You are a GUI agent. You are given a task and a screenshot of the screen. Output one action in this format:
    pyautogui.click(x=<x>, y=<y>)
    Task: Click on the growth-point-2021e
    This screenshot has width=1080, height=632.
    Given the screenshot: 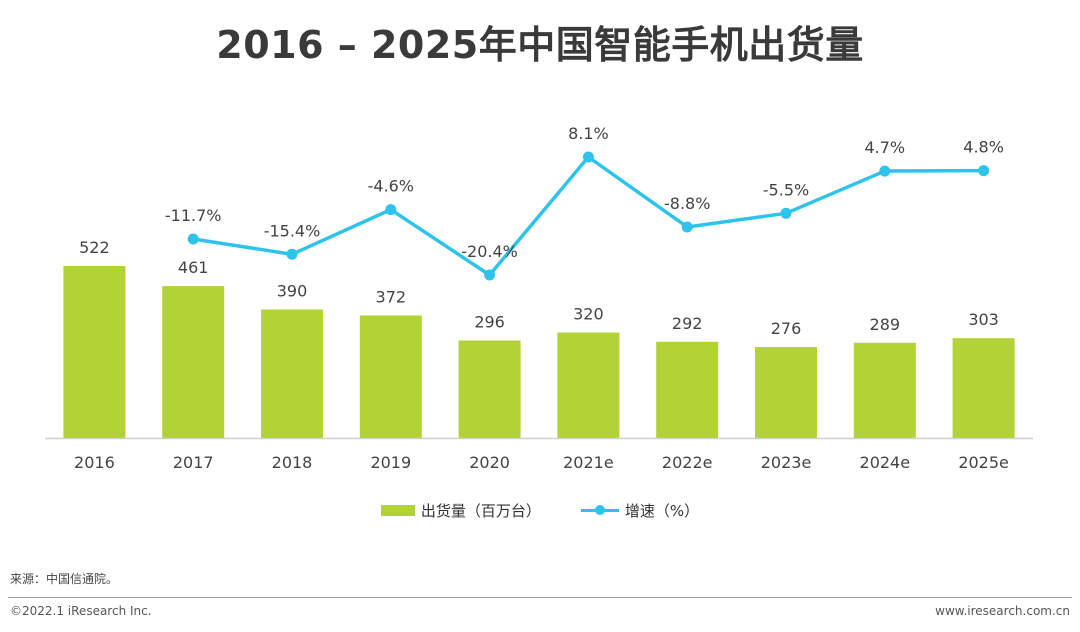 What is the action you would take?
    pyautogui.click(x=588, y=157)
    